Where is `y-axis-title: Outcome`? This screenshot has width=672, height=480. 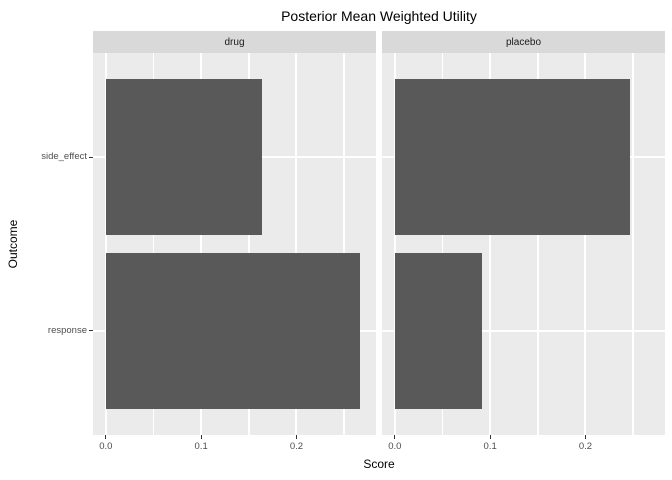 y-axis-title: Outcome is located at coordinates (13, 244).